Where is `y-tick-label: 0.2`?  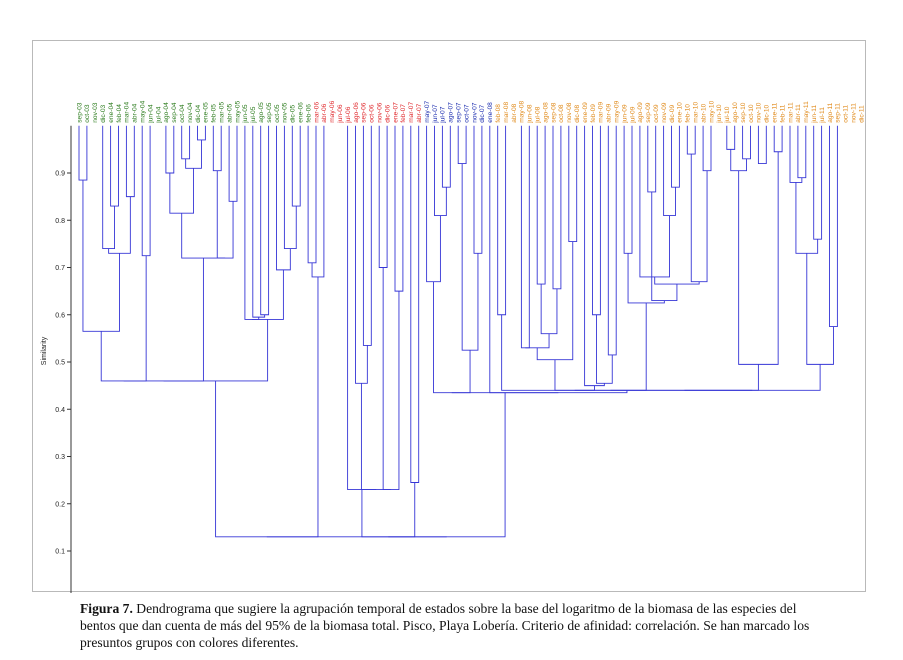 y-tick-label: 0.2 is located at coordinates (60, 504).